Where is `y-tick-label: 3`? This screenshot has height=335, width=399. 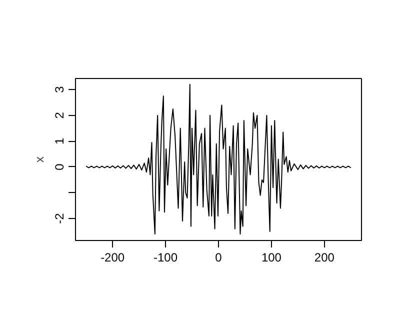 y-tick-label: 3 is located at coordinates (59, 89).